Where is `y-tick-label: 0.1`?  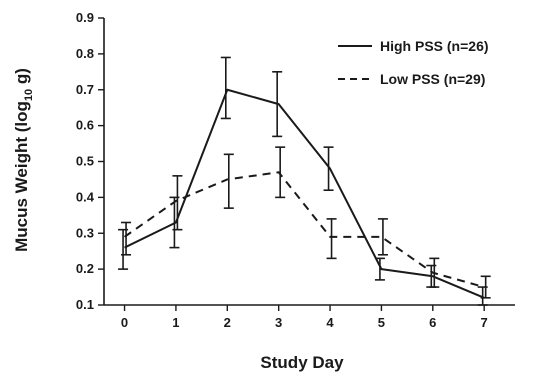
y-tick-label: 0.1 is located at coordinates (85, 304).